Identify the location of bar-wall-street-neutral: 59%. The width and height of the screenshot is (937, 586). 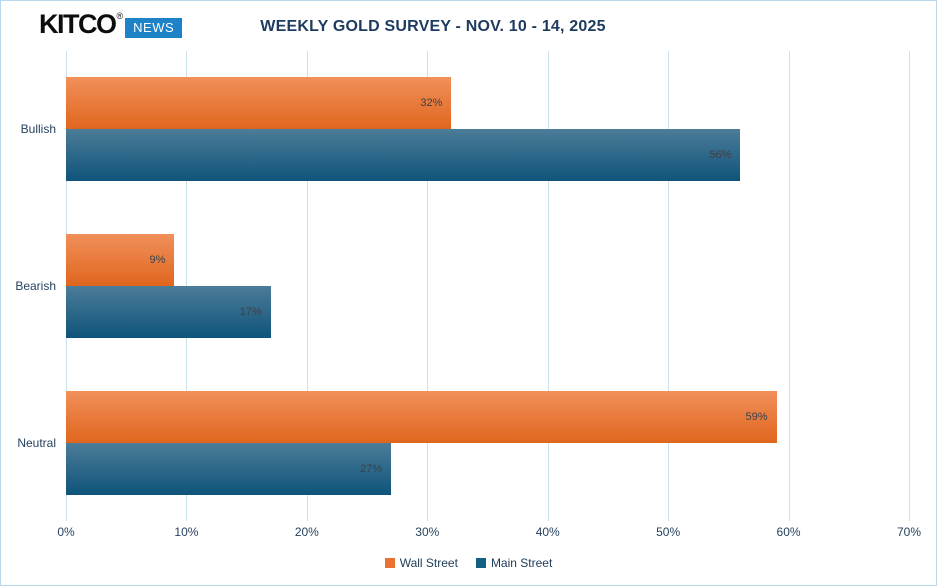
(421, 416).